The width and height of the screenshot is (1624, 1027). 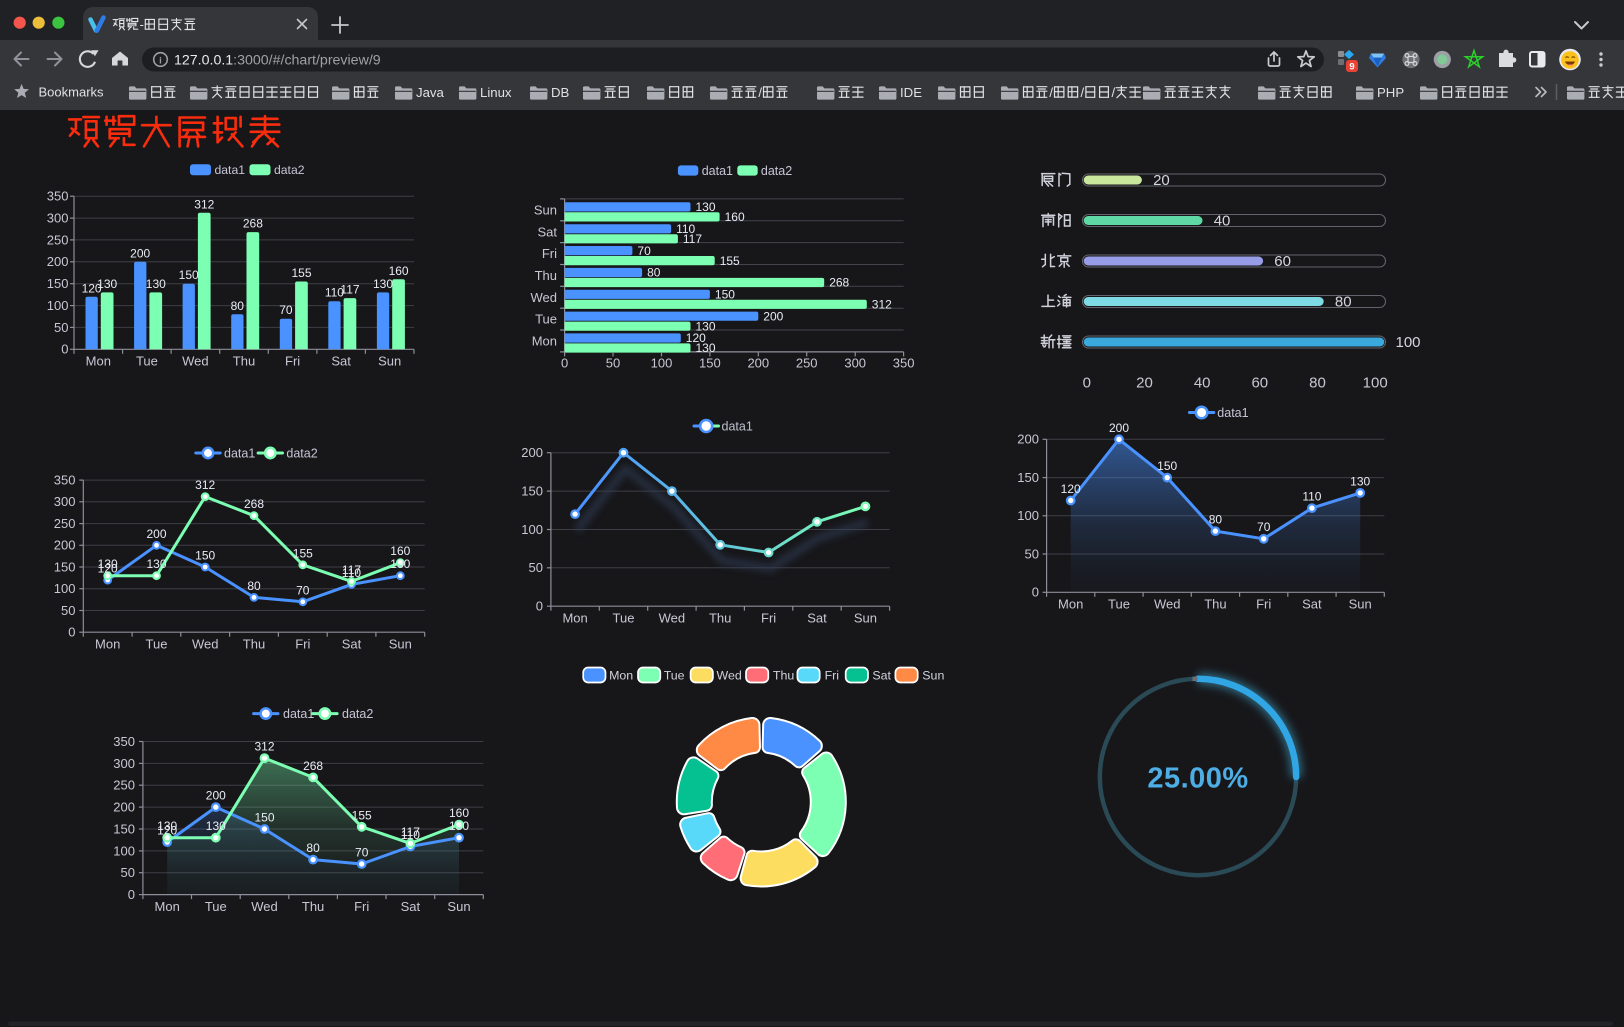 I want to click on svg-text: Java, so click(x=430, y=92).